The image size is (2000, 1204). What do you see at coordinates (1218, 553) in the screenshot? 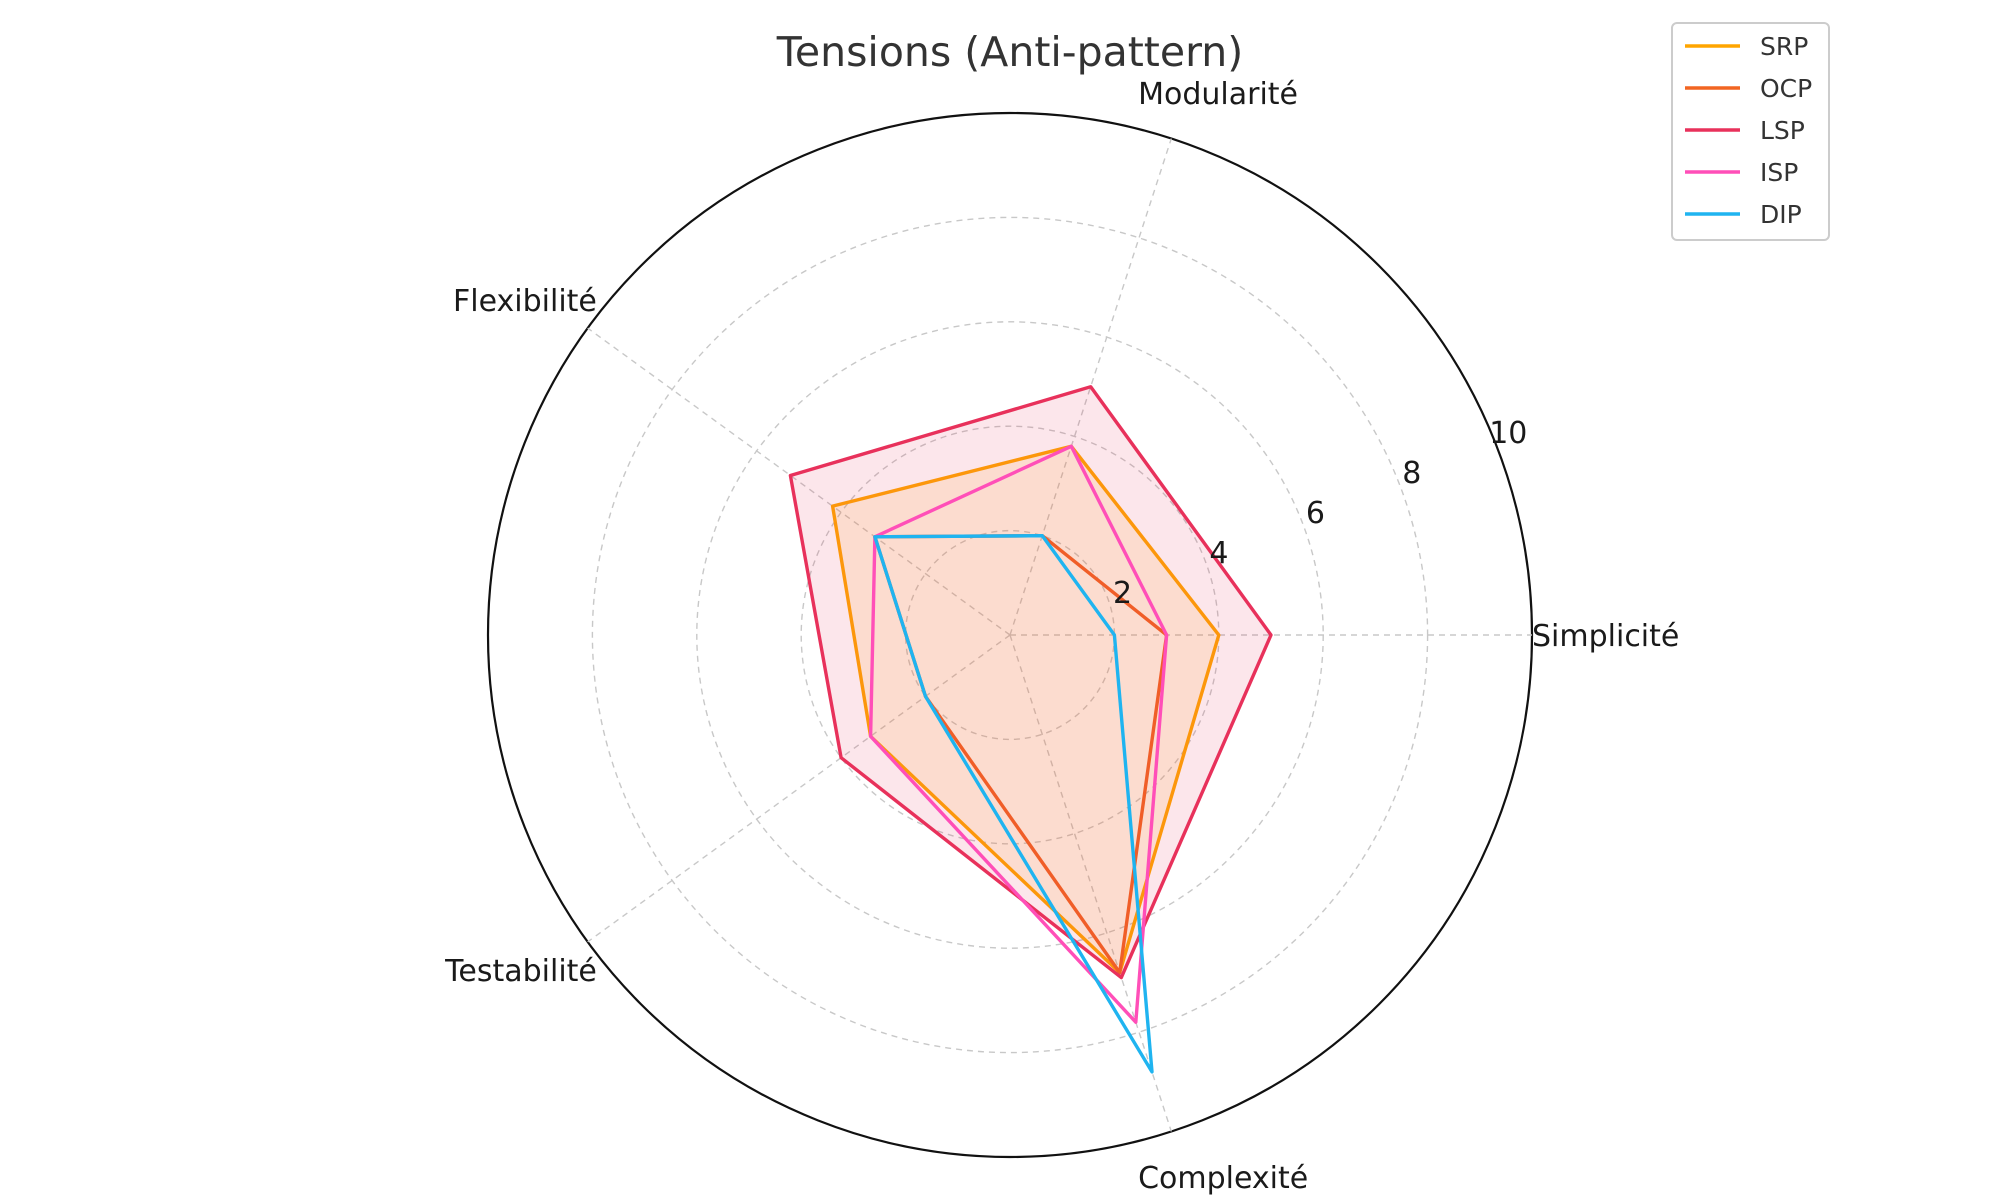
I see `r-tick-label-4: 4` at bounding box center [1218, 553].